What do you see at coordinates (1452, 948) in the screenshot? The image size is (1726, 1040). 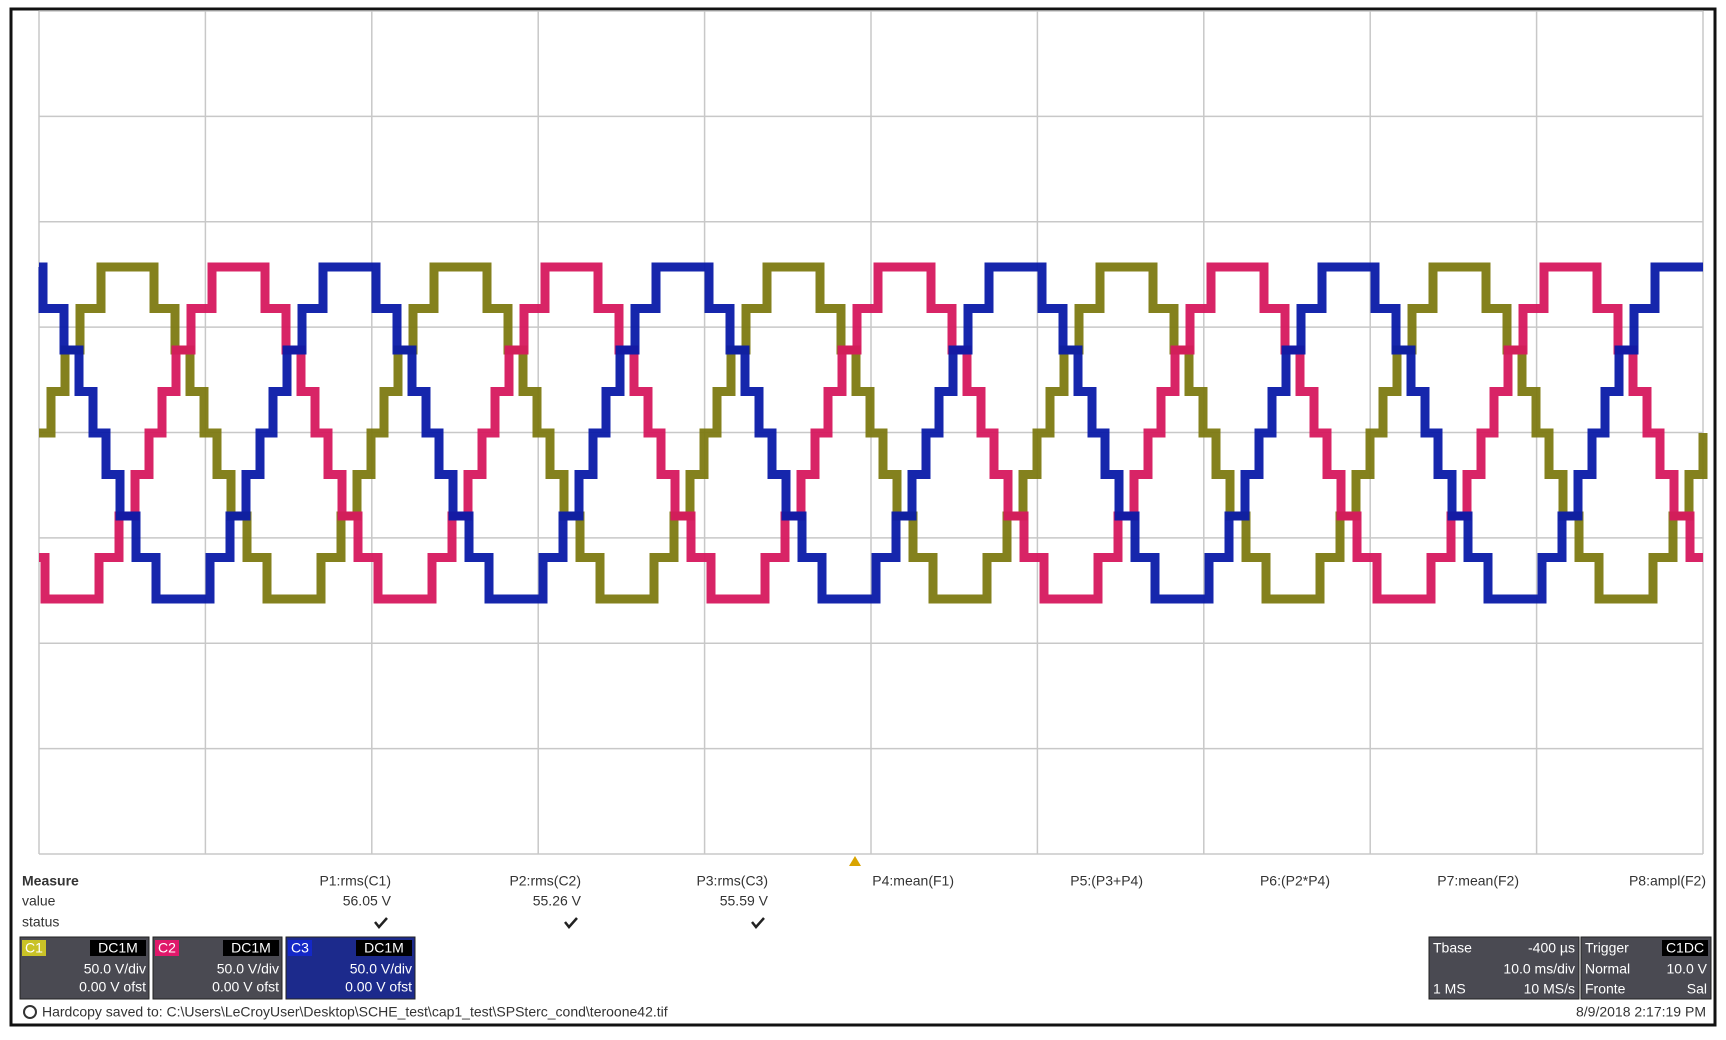 I see `timebase-title: Tbase` at bounding box center [1452, 948].